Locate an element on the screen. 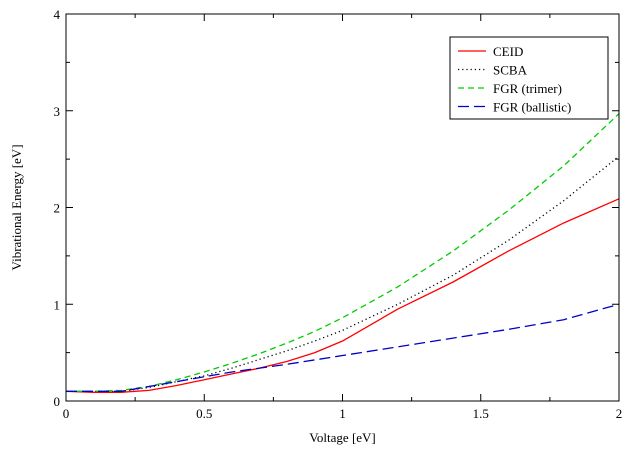  x-axis-title: Voltage [eV] is located at coordinates (342, 437).